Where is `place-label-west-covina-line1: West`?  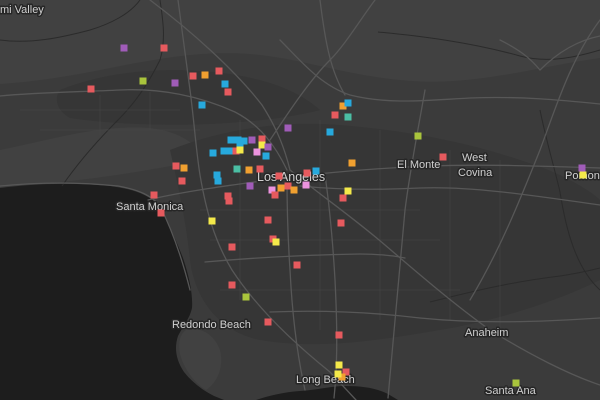 place-label-west-covina-line1: West is located at coordinates (474, 158).